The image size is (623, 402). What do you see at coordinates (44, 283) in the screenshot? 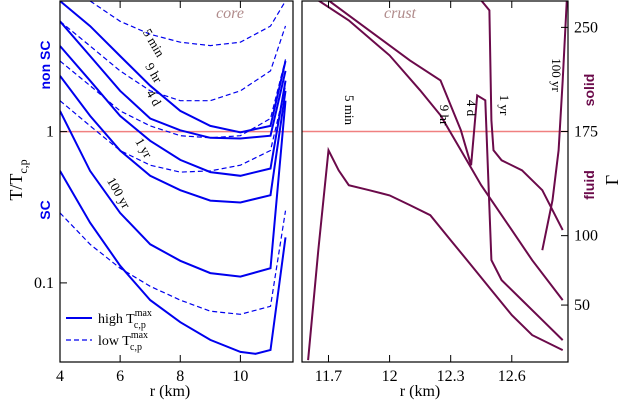
I see `y-tick-label: 0.1` at bounding box center [44, 283].